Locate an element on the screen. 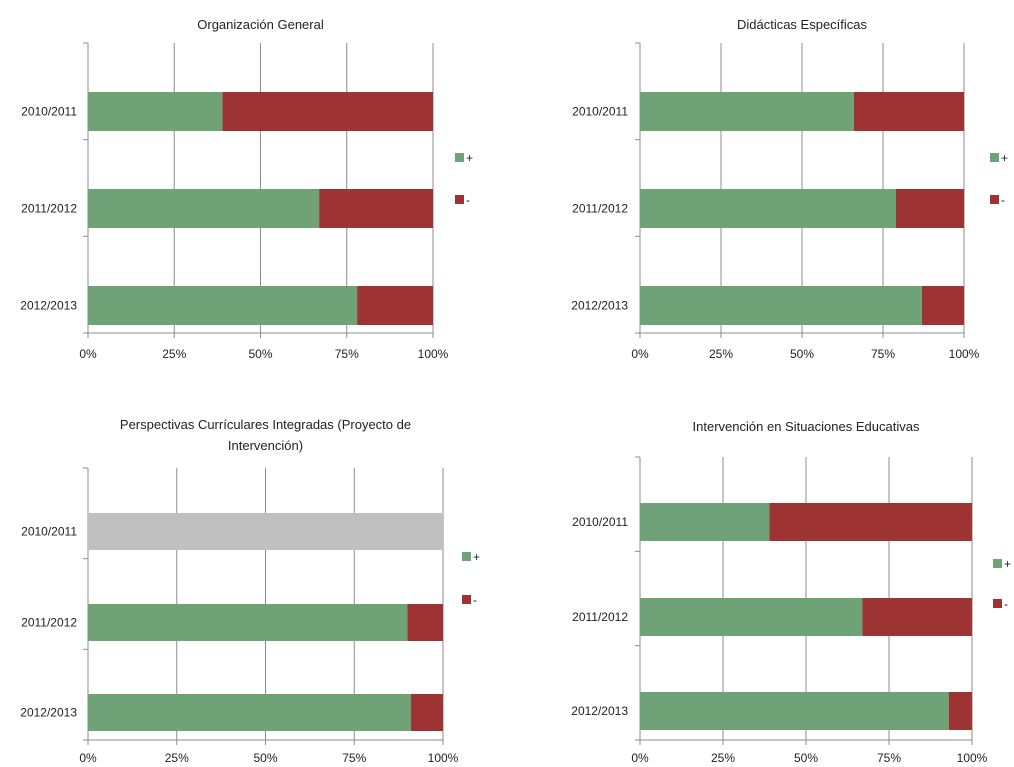  bar-no-data is located at coordinates (265, 531).